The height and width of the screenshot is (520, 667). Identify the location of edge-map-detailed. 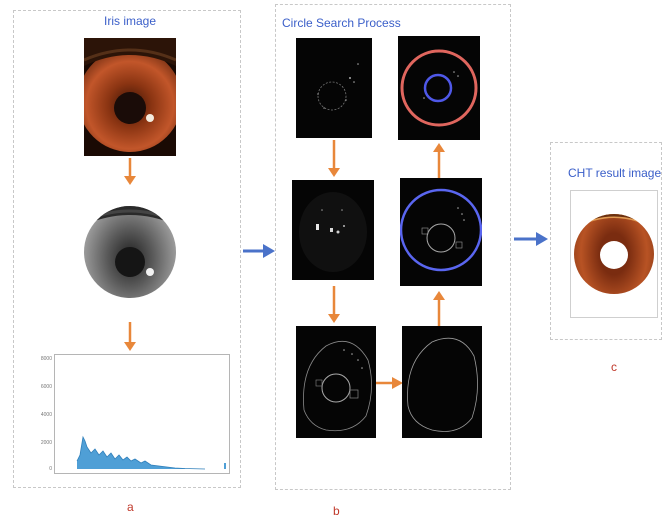
(336, 382).